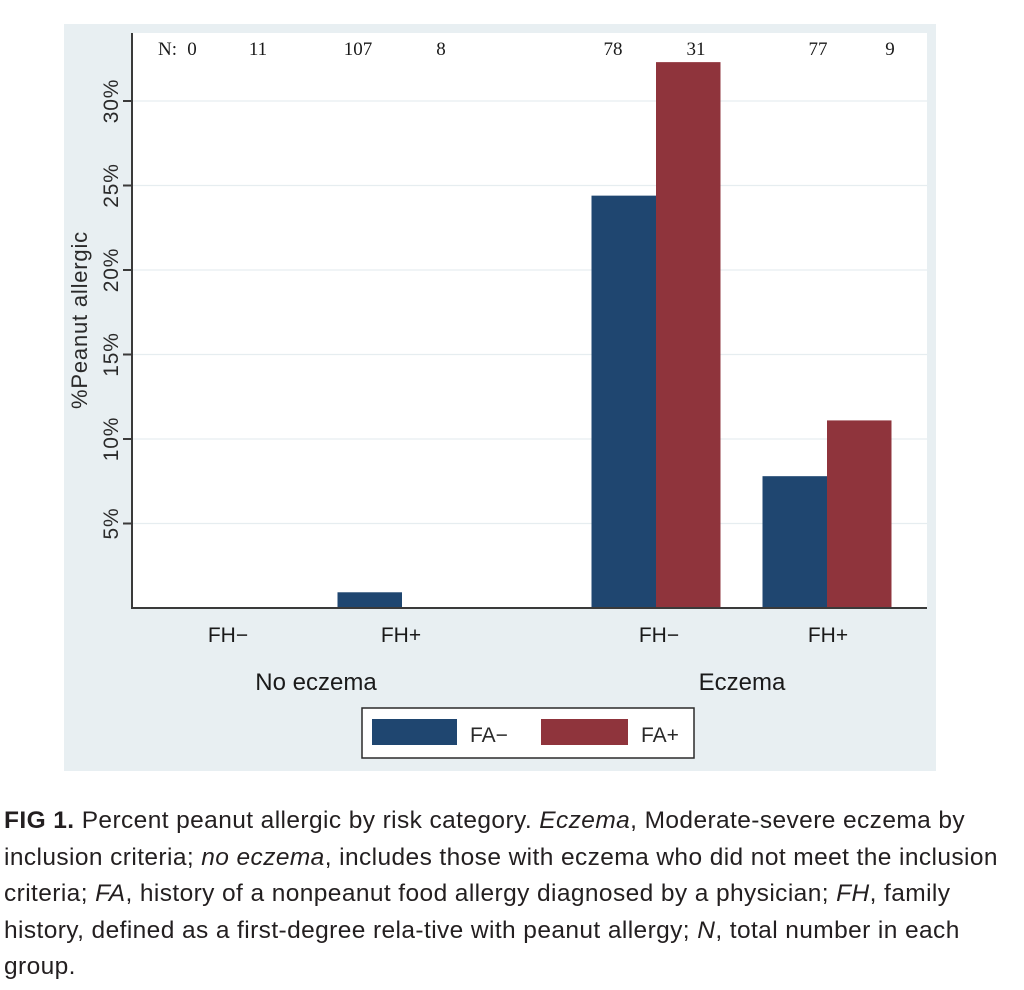 This screenshot has height=990, width=1024. Describe the element at coordinates (111, 270) in the screenshot. I see `y-tick-label: 20%` at that location.